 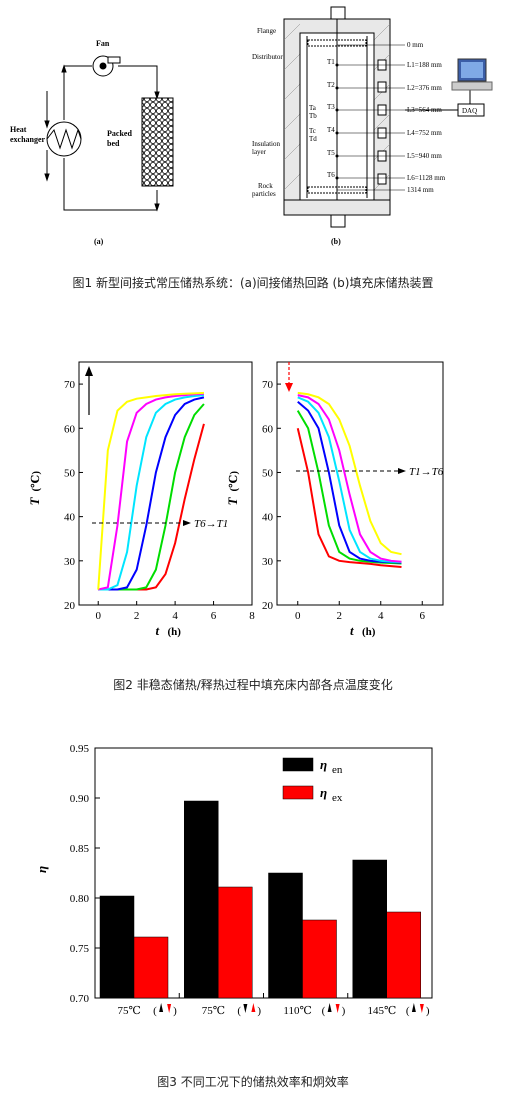 What do you see at coordinates (36, 481) in the screenshot?
I see `y-axis-unit: (℃)` at bounding box center [36, 481].